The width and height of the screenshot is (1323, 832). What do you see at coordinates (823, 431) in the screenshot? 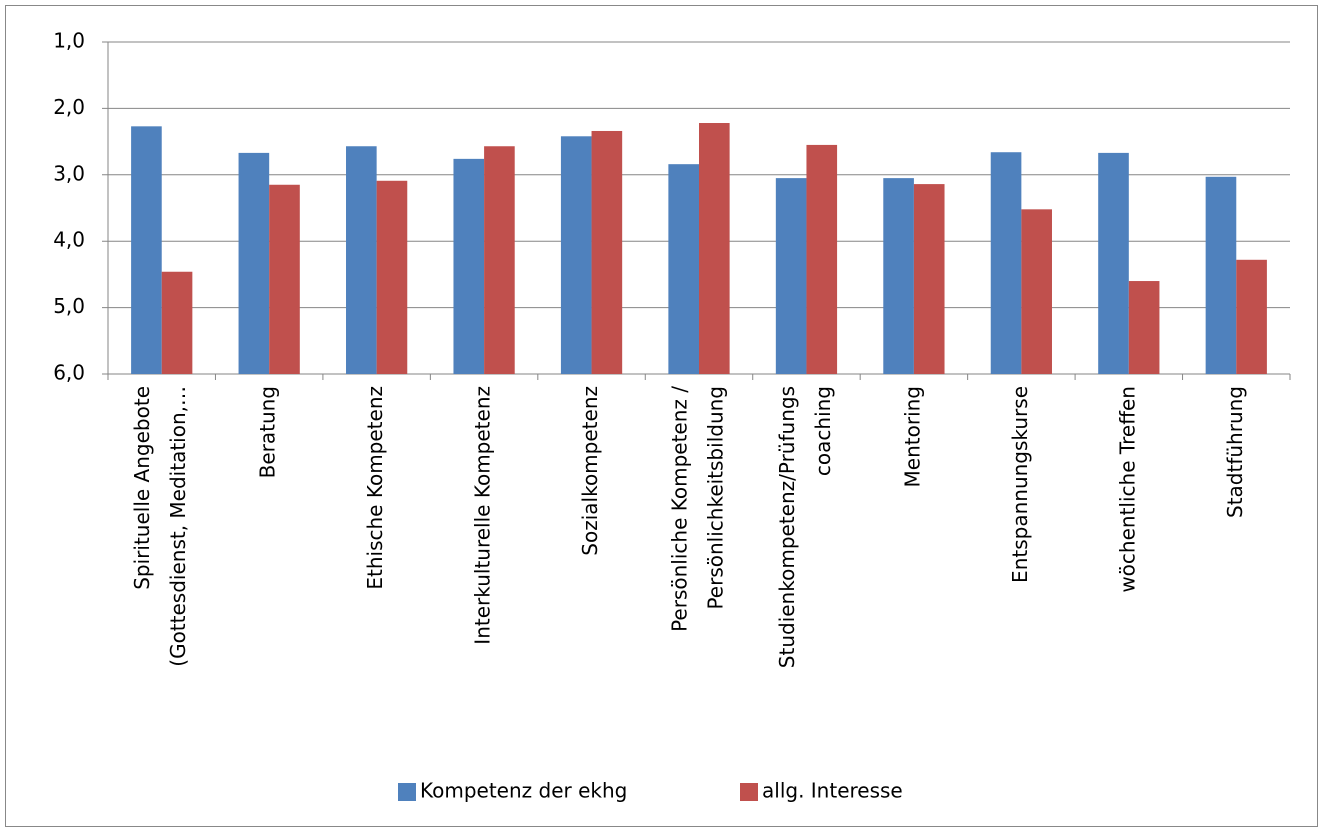
I see `x-tick-label: coaching` at bounding box center [823, 431].